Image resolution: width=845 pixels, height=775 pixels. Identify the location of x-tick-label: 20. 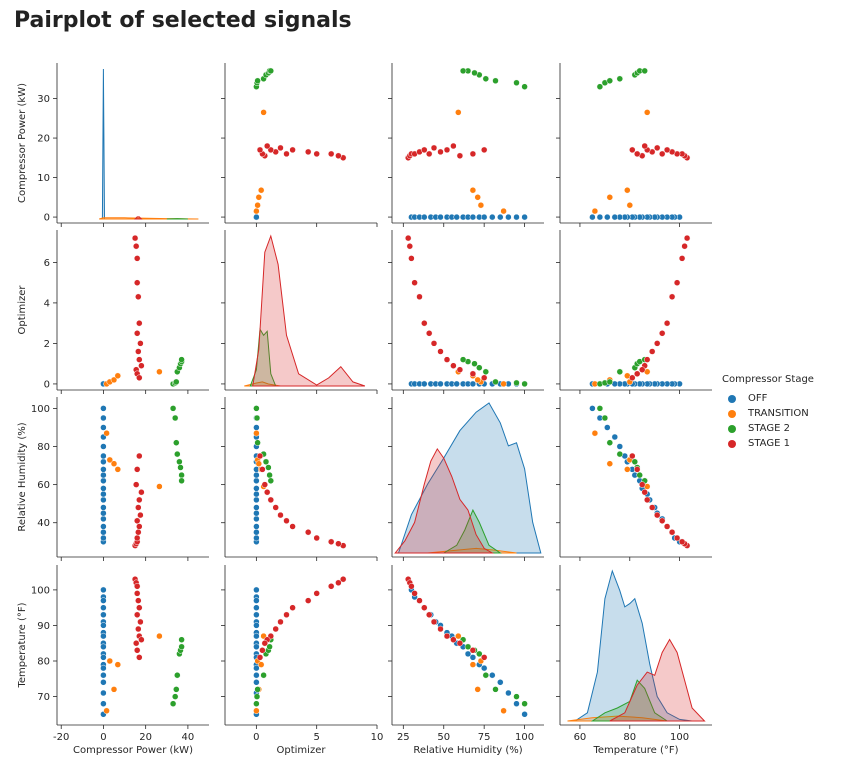
(145, 737).